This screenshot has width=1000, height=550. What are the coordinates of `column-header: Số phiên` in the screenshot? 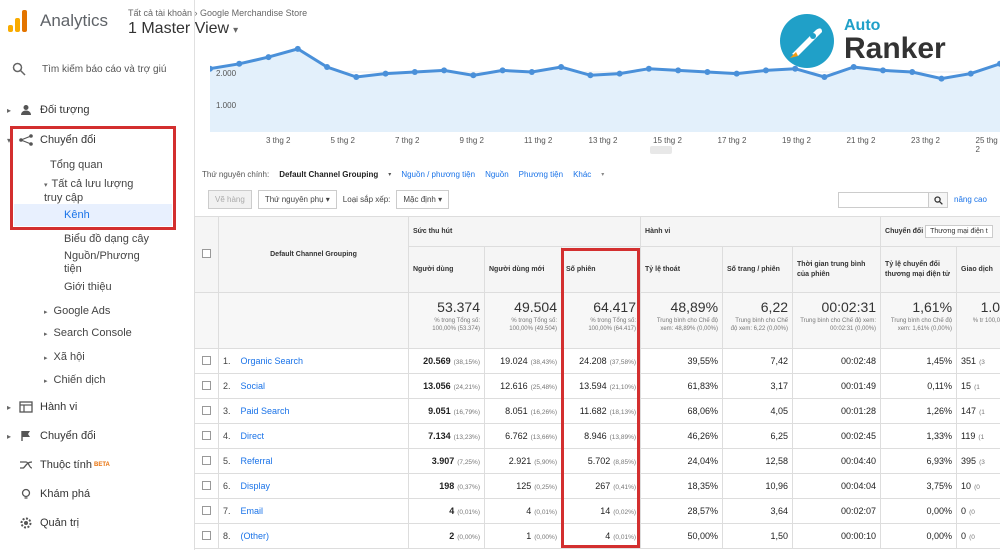 It's located at (601, 269).